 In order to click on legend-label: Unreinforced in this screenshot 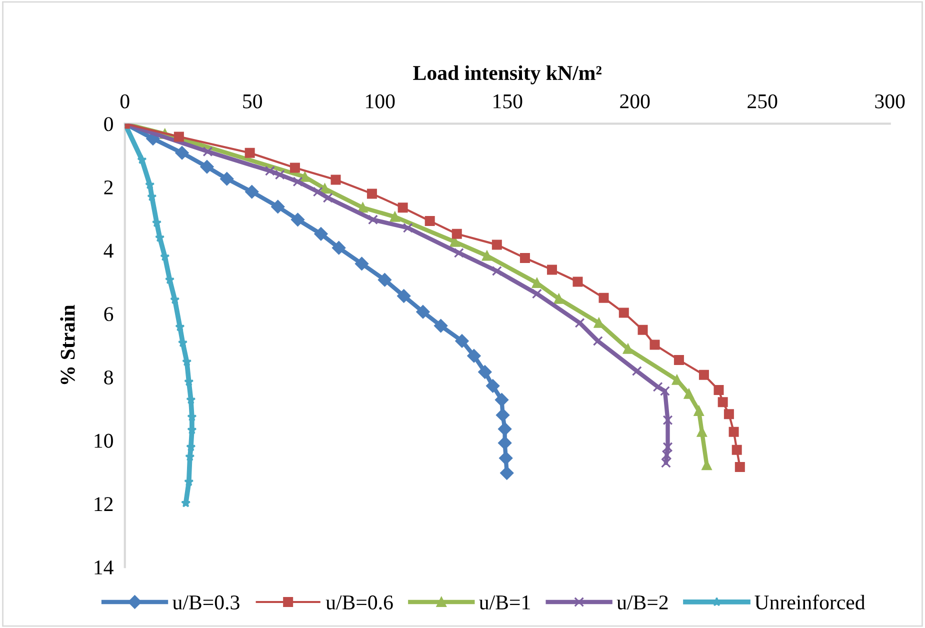, I will do `click(810, 602)`.